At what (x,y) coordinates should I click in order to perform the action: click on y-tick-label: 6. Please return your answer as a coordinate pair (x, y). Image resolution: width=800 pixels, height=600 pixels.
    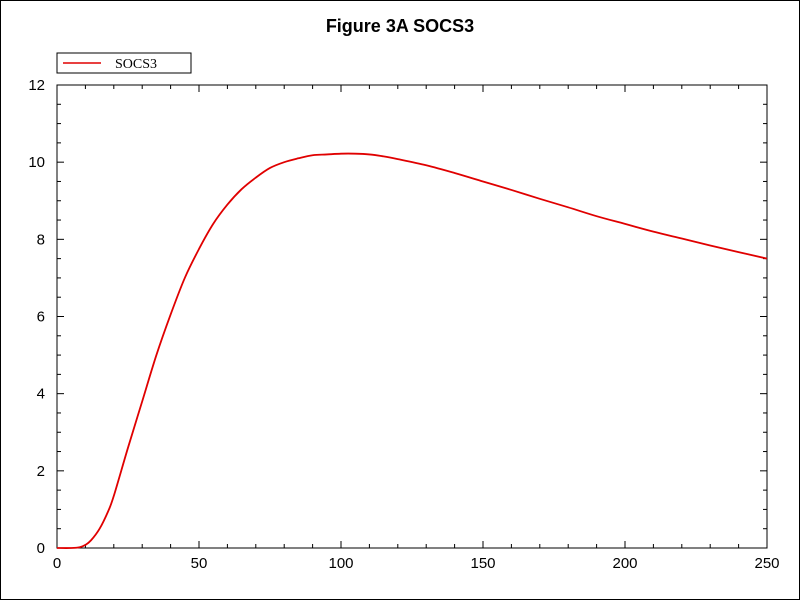
    Looking at the image, I should click on (41, 317).